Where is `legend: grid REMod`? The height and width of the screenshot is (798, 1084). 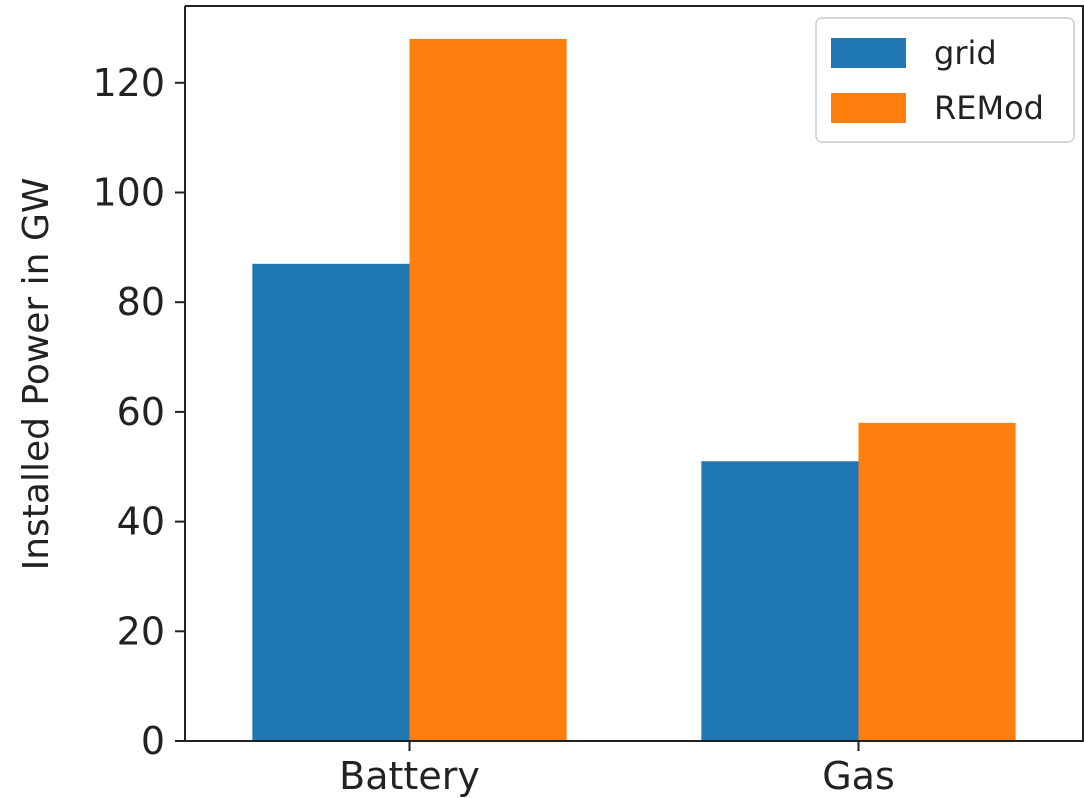
legend: grid REMod is located at coordinates (945, 80).